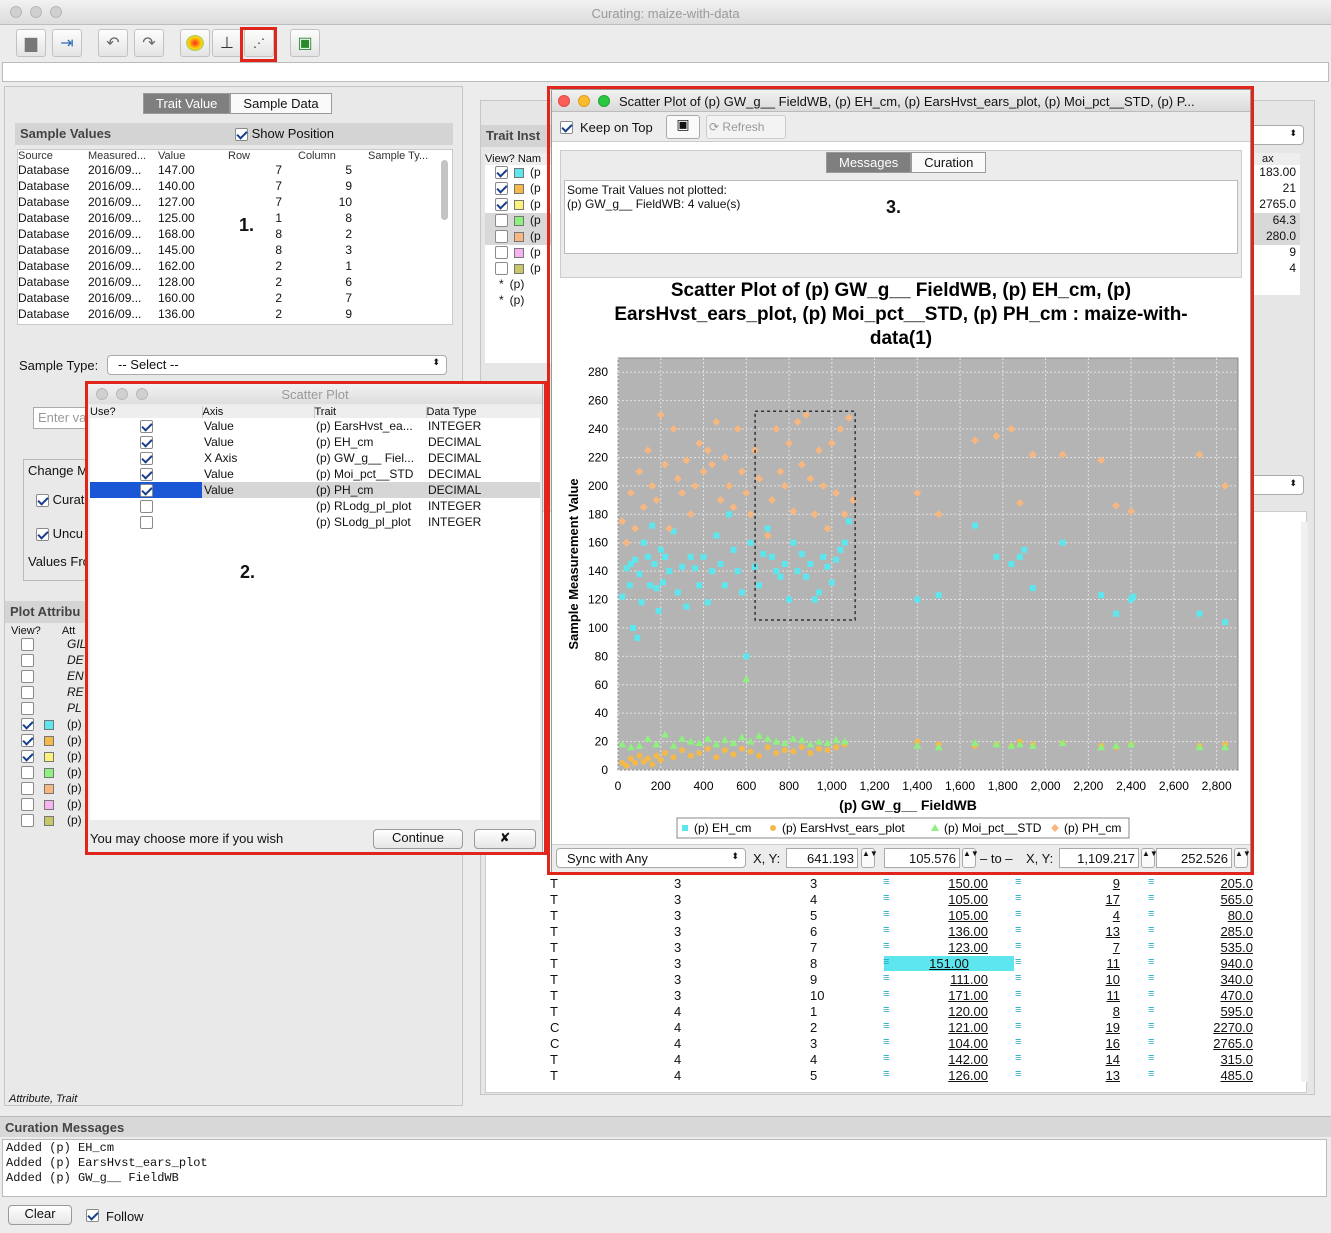 The image size is (1331, 1233). I want to click on trait-axis-cell, so click(258, 506).